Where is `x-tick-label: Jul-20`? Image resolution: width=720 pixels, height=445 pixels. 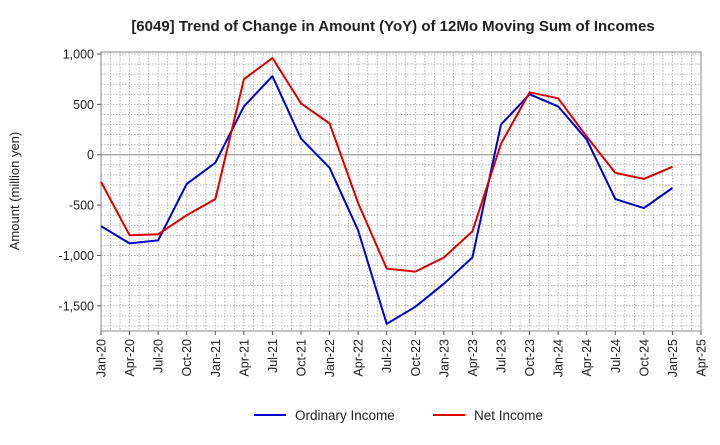
x-tick-label: Jul-20 is located at coordinates (159, 356).